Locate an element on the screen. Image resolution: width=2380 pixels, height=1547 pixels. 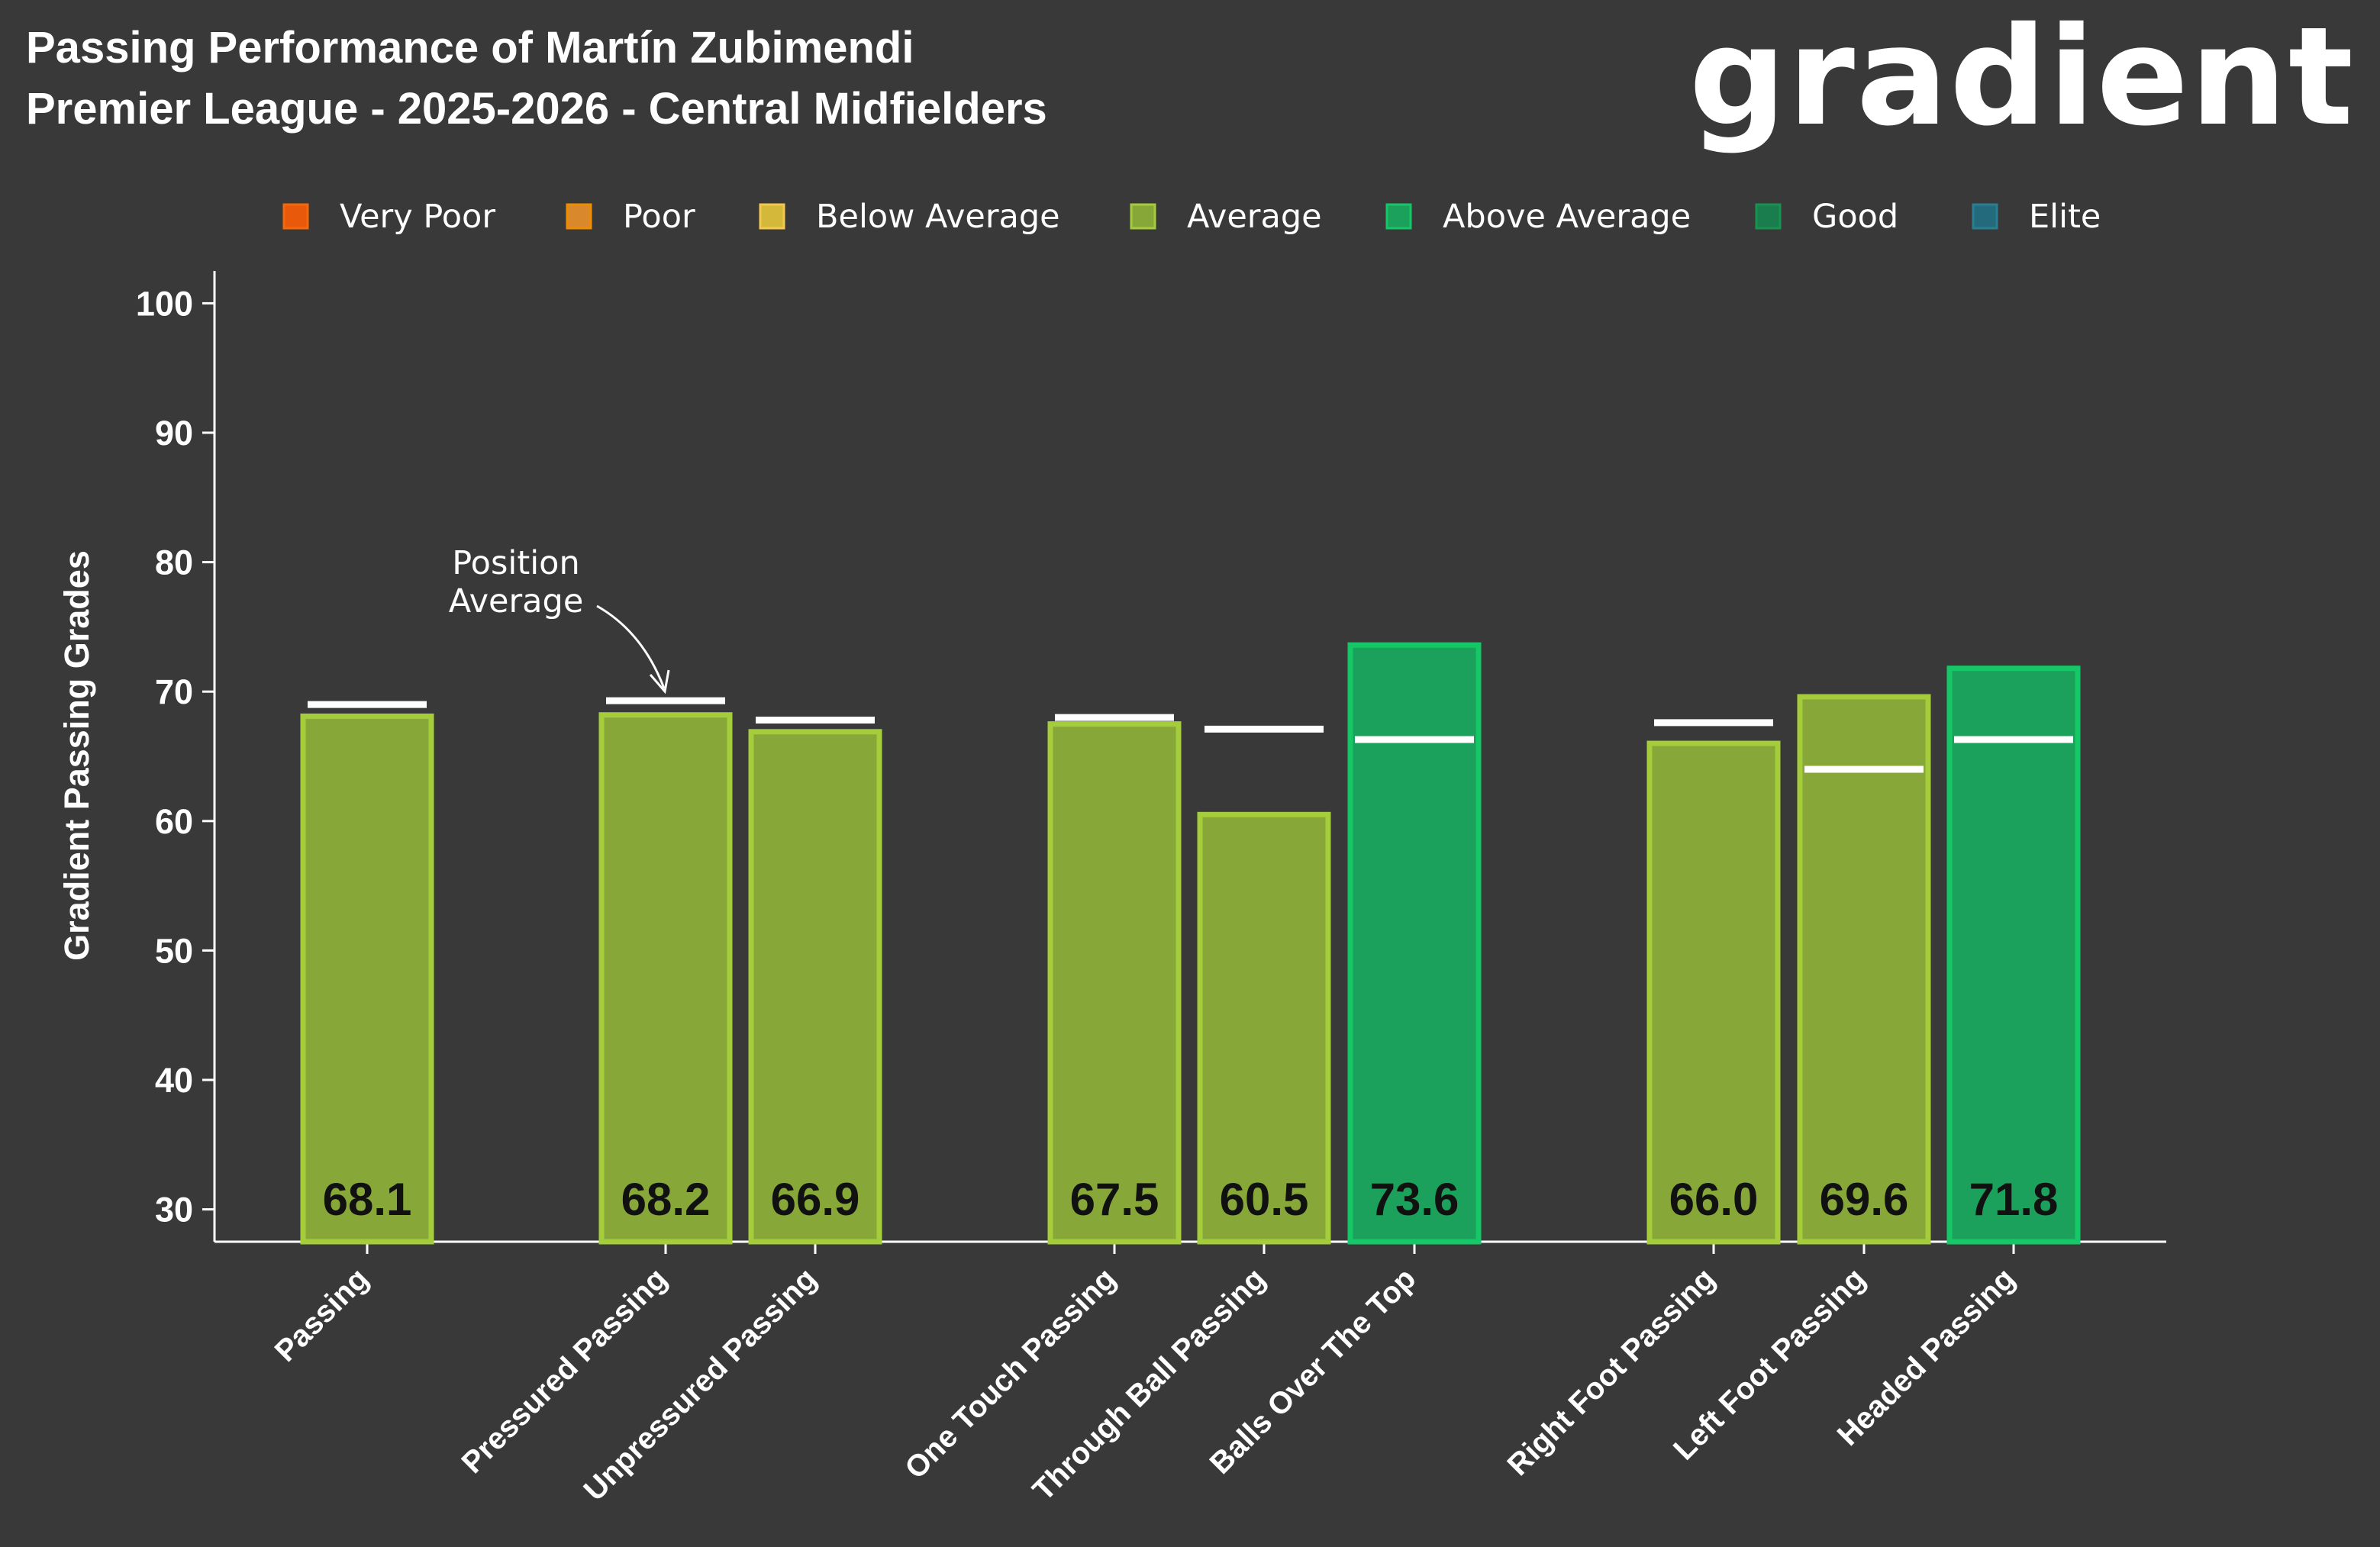
y-axis-label: Gradient Passing Grades is located at coordinates (76, 755).